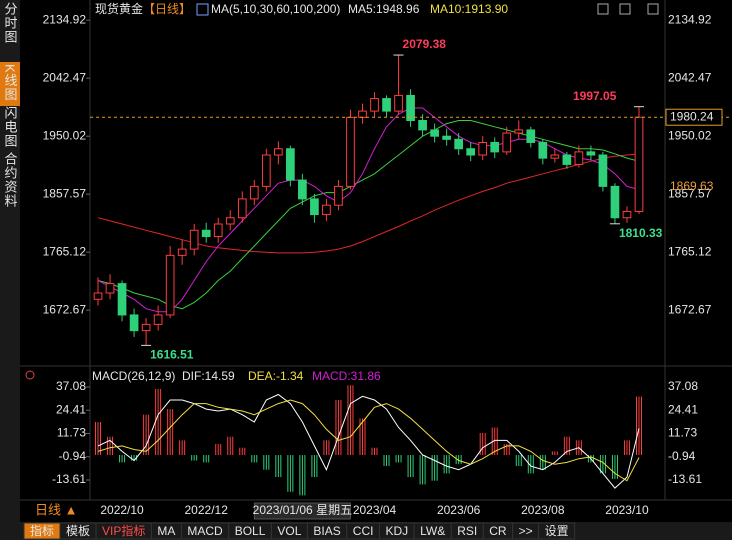  What do you see at coordinates (65, 251) in the screenshot?
I see `y-tick-label: 1765.12` at bounding box center [65, 251].